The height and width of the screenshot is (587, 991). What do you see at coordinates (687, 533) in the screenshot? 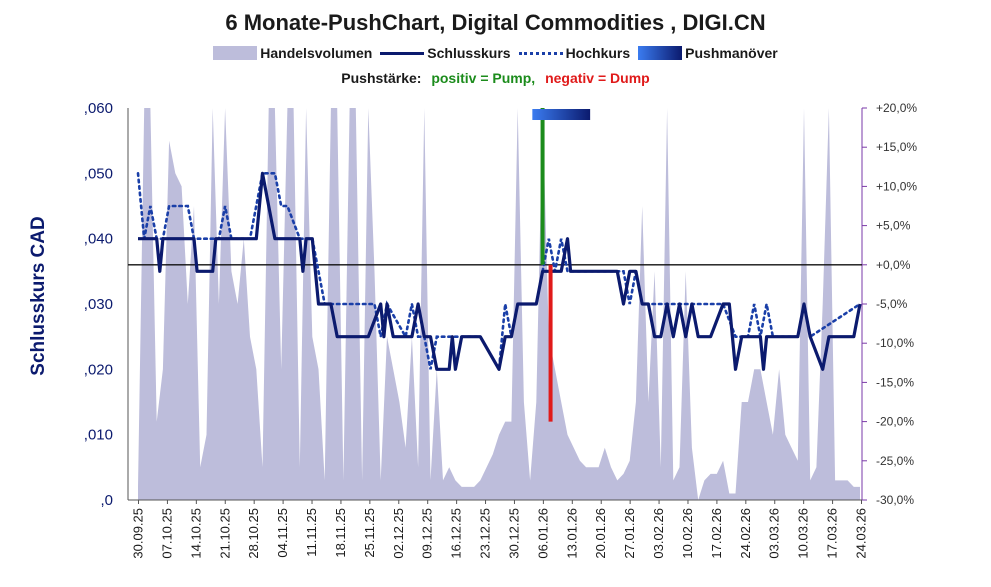
I see `x-tick-label: 10.02.26` at bounding box center [687, 533].